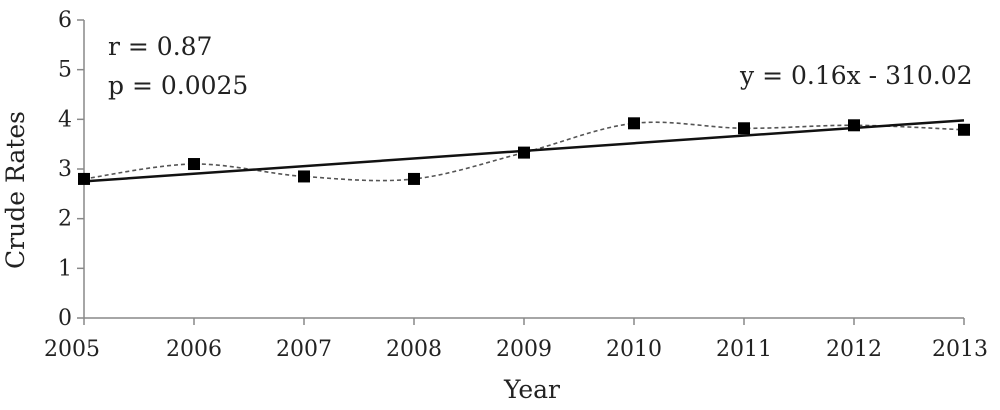  Describe the element at coordinates (531, 389) in the screenshot. I see `x-axis-title: Year` at that location.